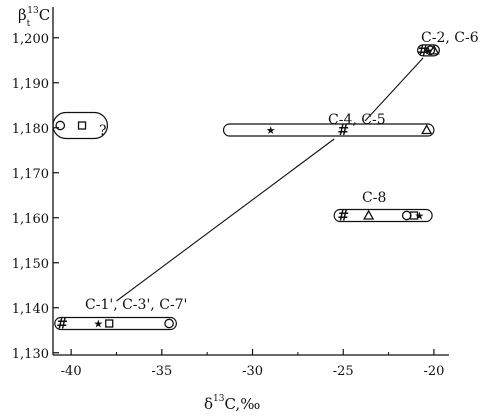 The image size is (498, 416). I want to click on group-c-8: # ★ C-8, so click(383, 207).